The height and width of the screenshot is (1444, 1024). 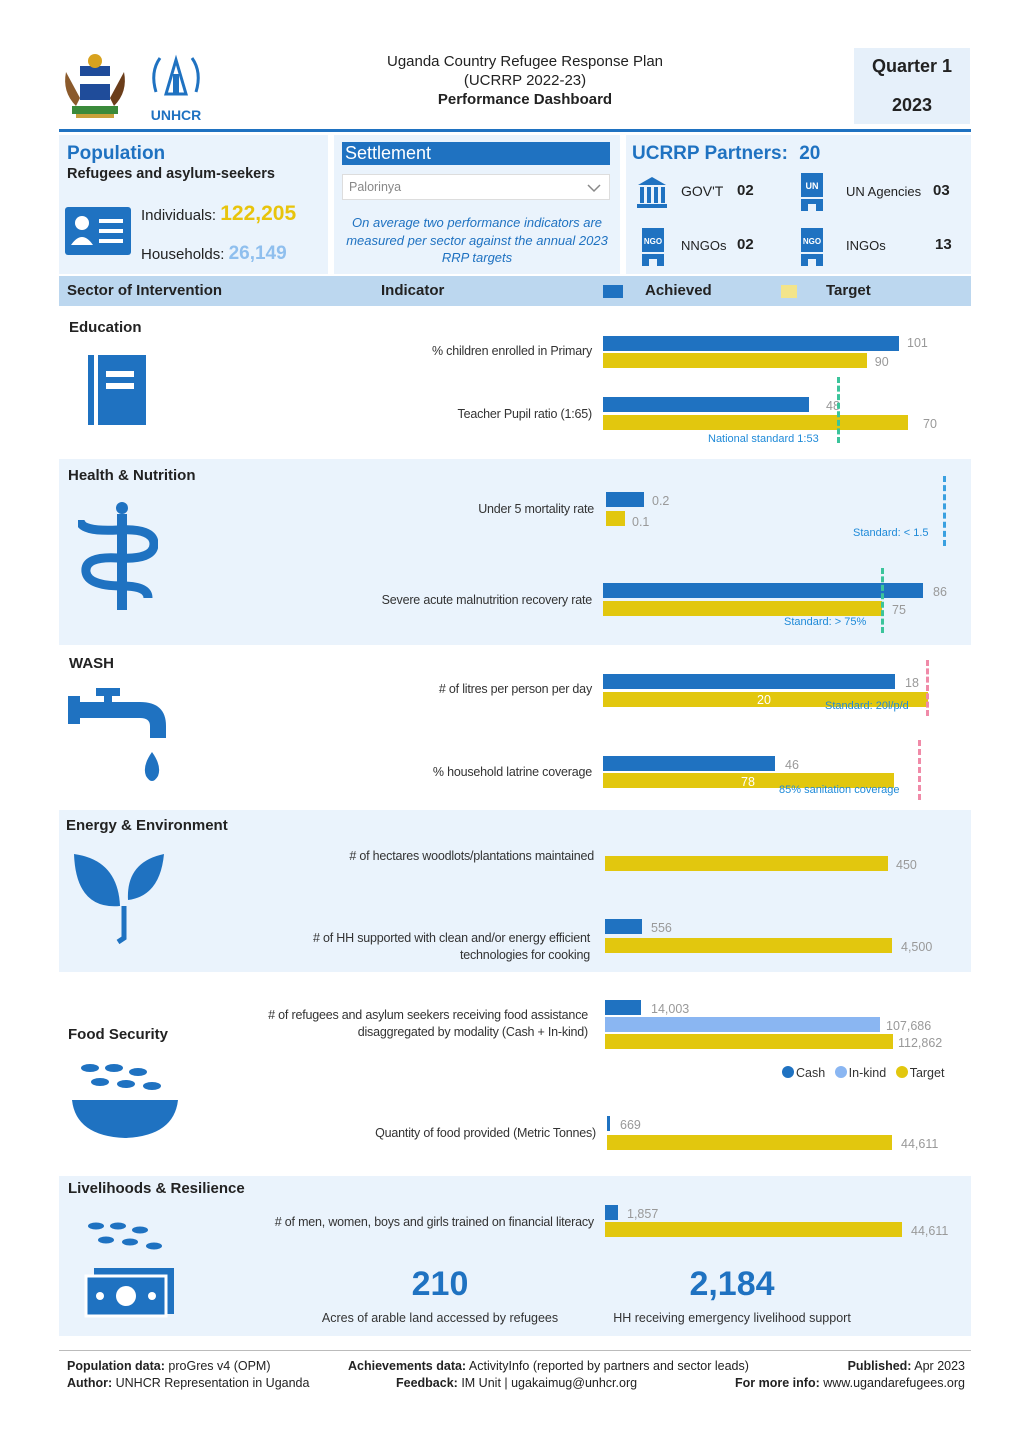 I want to click on un-agency-icon: UN, so click(x=812, y=192).